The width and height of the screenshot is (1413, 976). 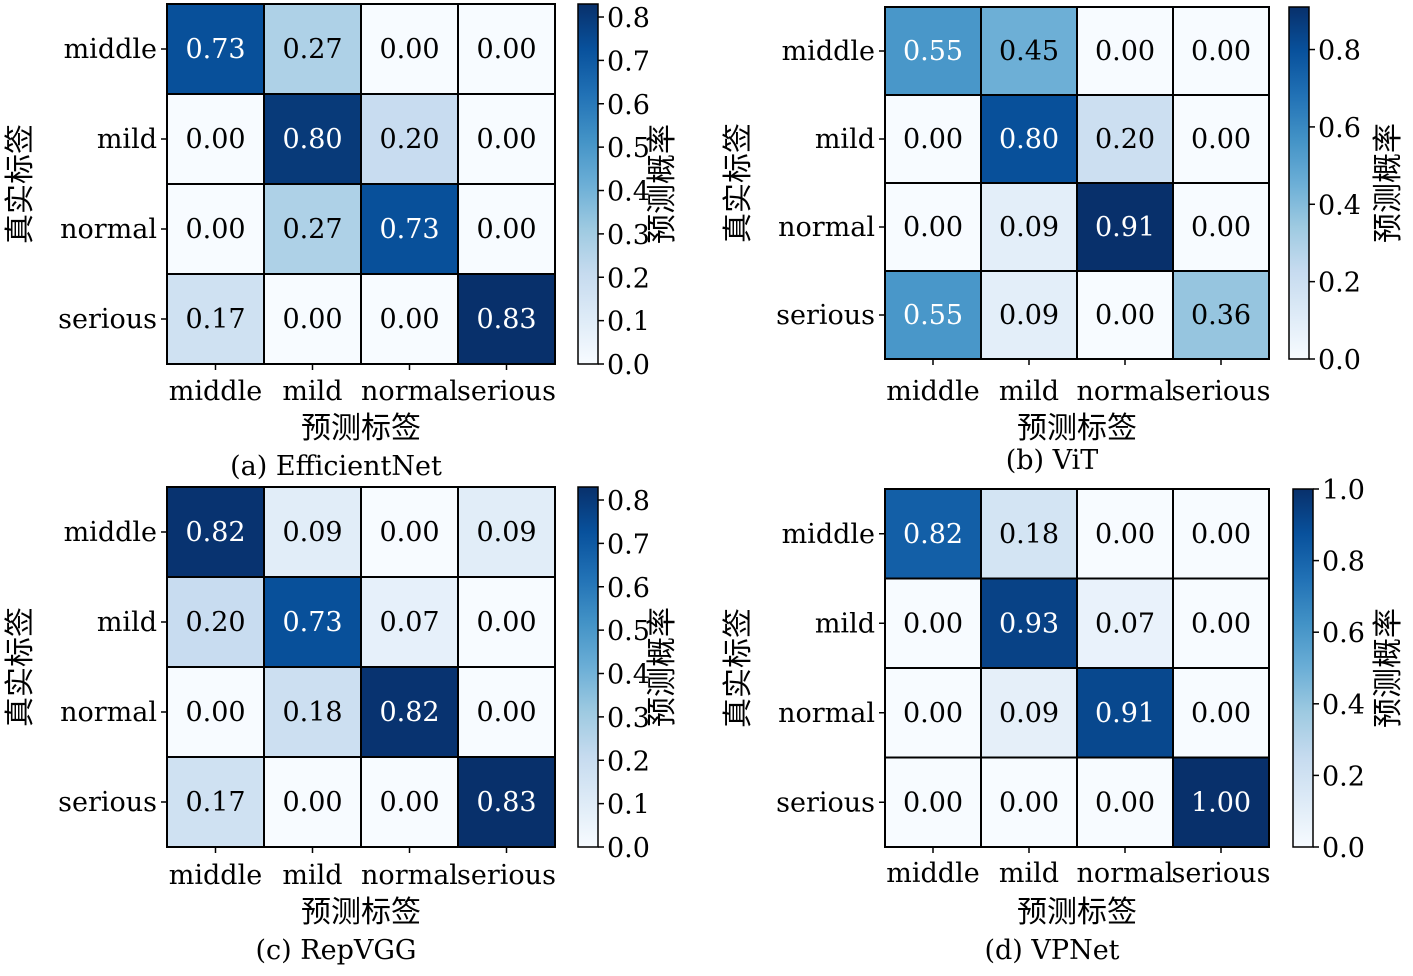 I want to click on cell-value-label: 0.55, so click(x=933, y=315).